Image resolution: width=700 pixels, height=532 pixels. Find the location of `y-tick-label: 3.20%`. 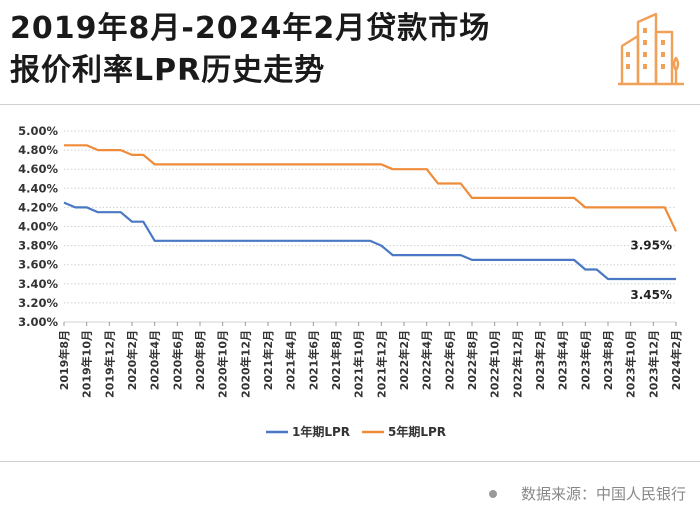

y-tick-label: 3.20% is located at coordinates (38, 303).